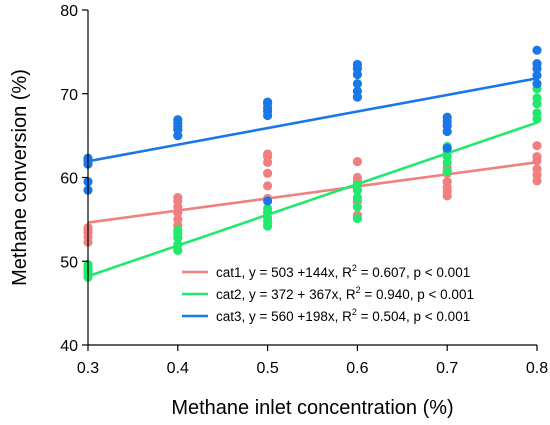  Describe the element at coordinates (417, 294) in the screenshot. I see `legend-label-stats: = 0.940, p < 0.001` at that location.